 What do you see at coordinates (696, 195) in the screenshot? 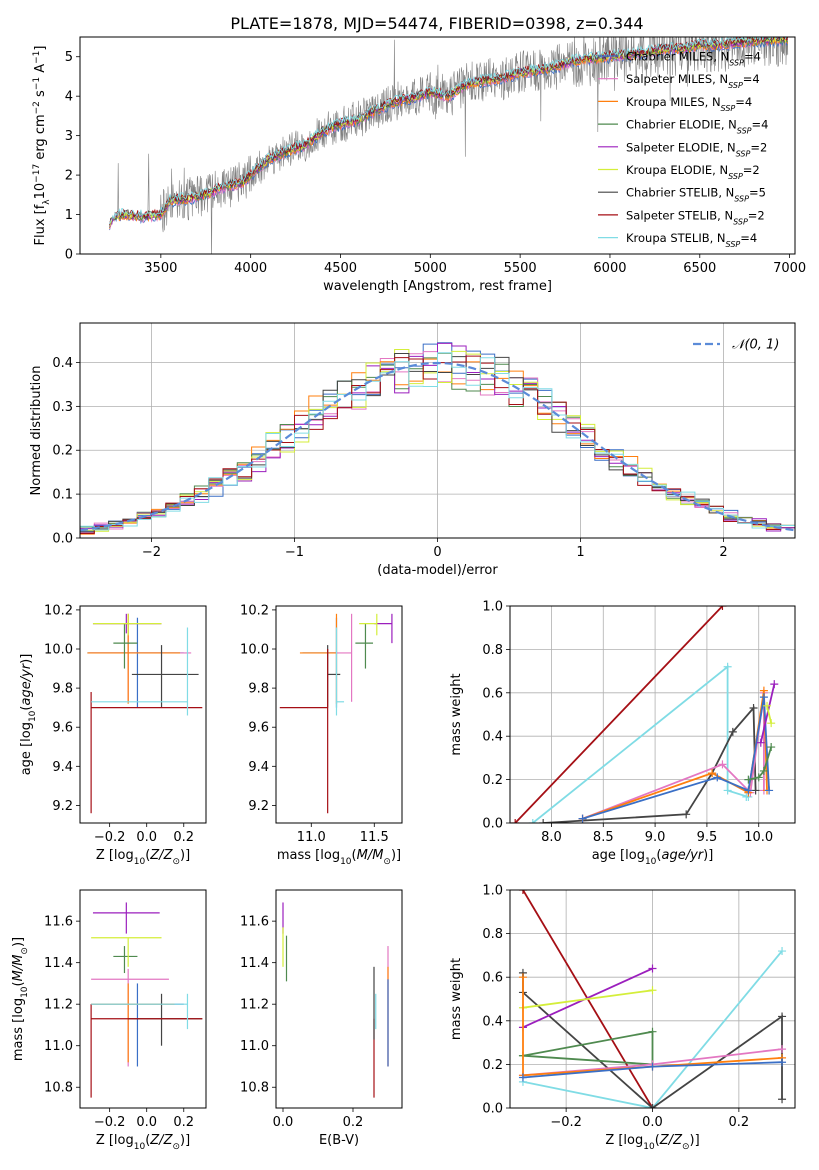
I see `legend-label: Chabrier STELIB, NSSP=5` at bounding box center [696, 195].